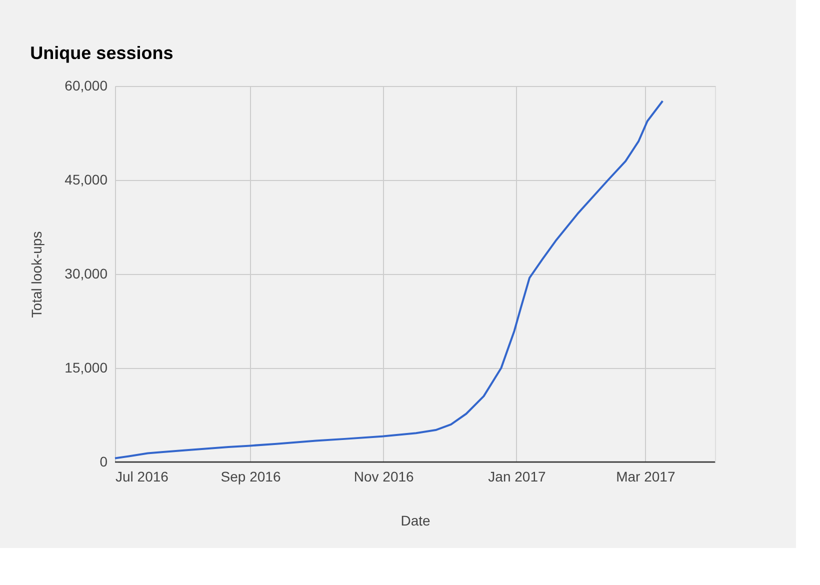  I want to click on y-tick-label: 45,000, so click(86, 180).